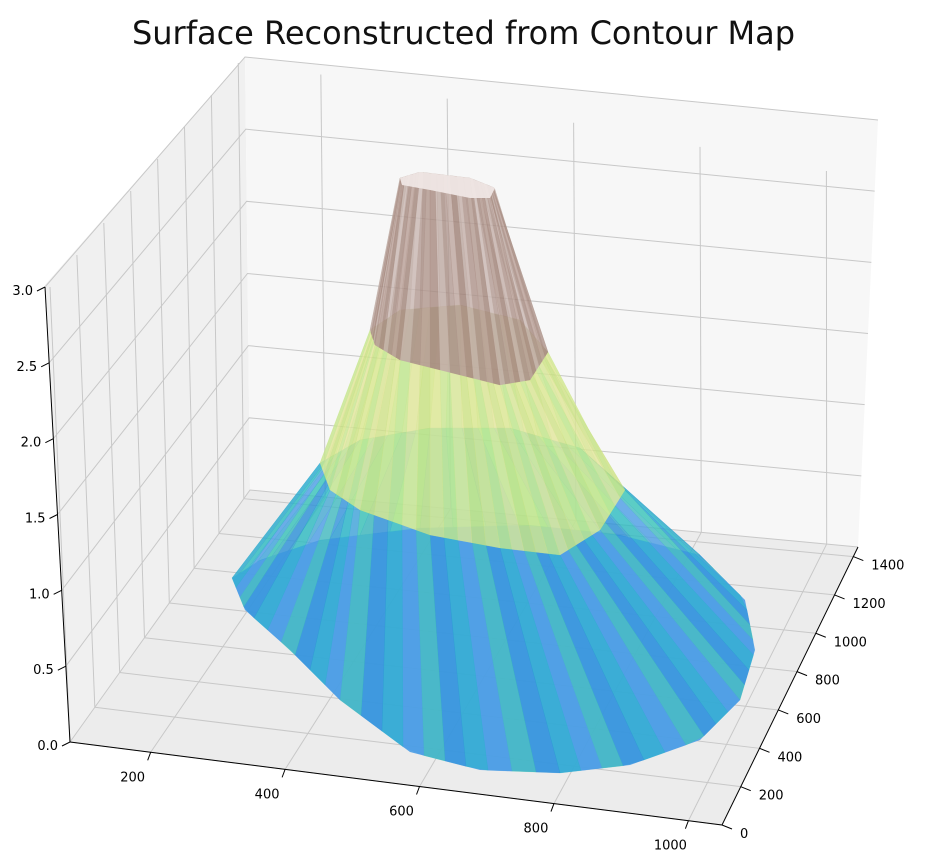 This screenshot has height=868, width=927. What do you see at coordinates (26, 367) in the screenshot?
I see `z-tick-label: 2.5` at bounding box center [26, 367].